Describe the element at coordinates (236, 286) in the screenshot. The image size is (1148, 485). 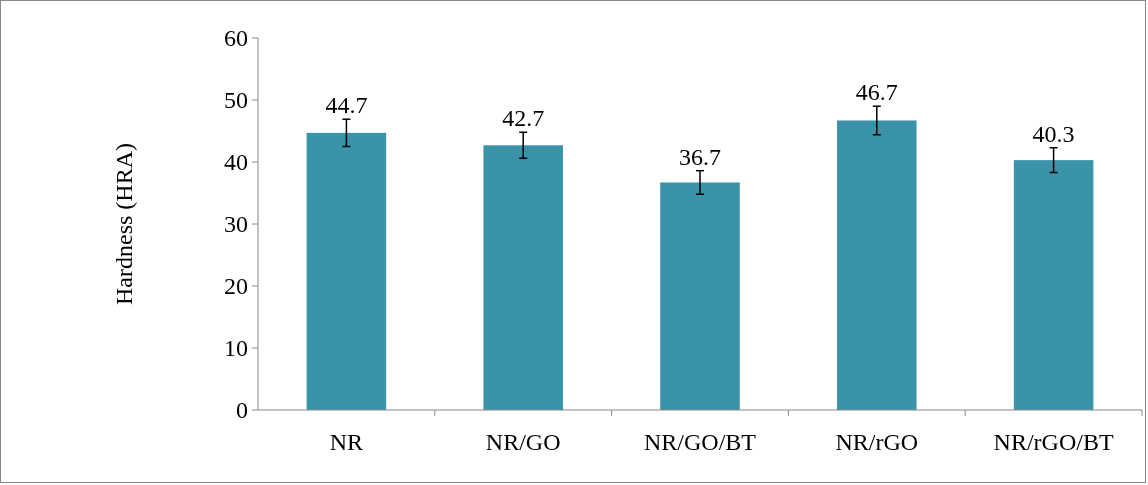
I see `y-tick-label: 20` at that location.